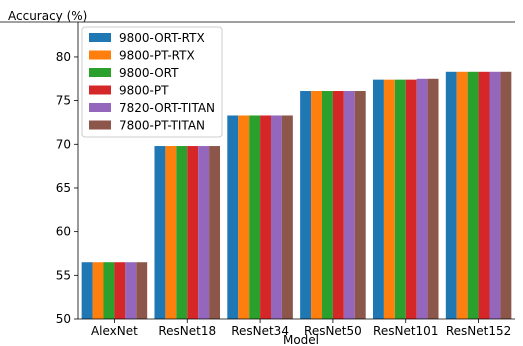  Describe the element at coordinates (233, 217) in the screenshot. I see `bar-resnet34-9800-ort-rtx` at that location.